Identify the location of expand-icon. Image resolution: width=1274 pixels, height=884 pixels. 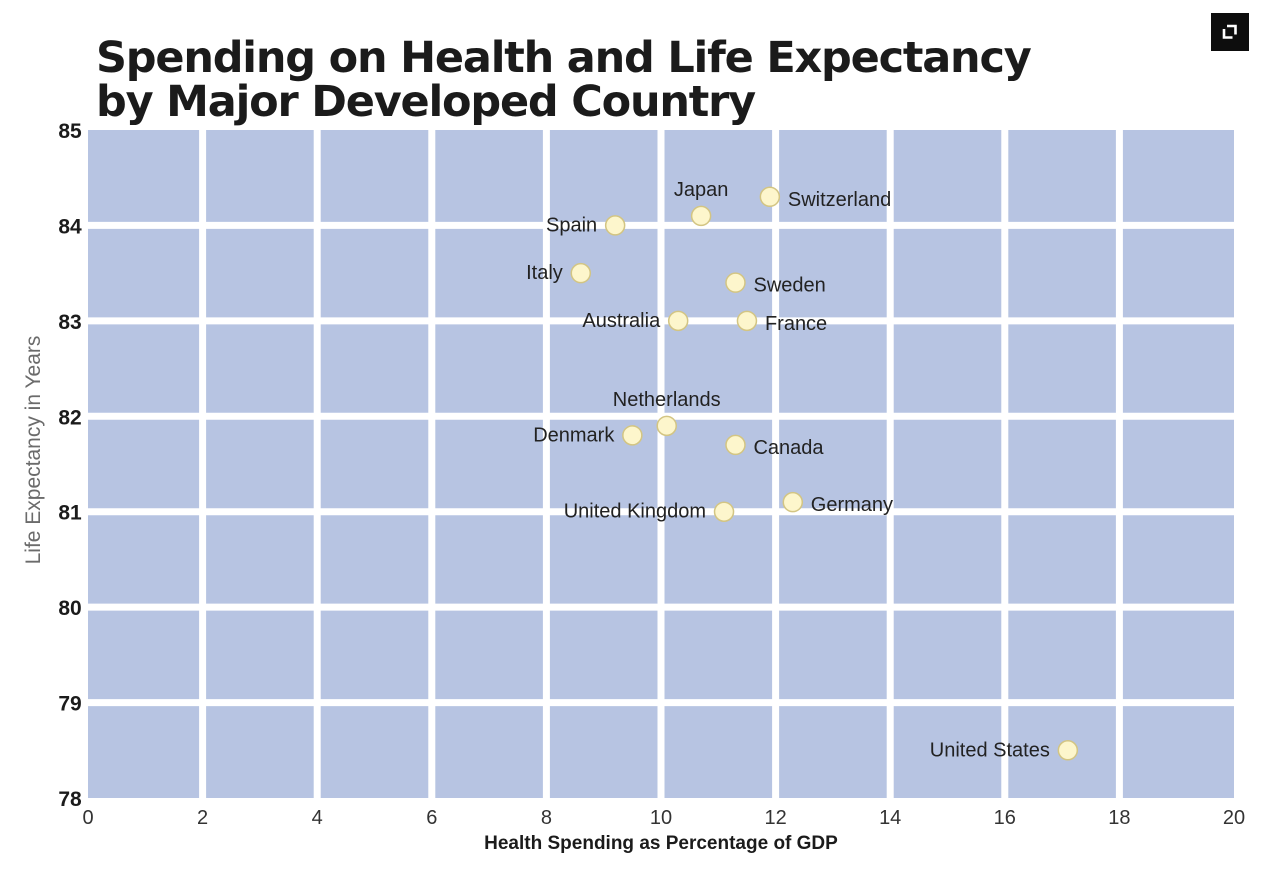
(1229, 31).